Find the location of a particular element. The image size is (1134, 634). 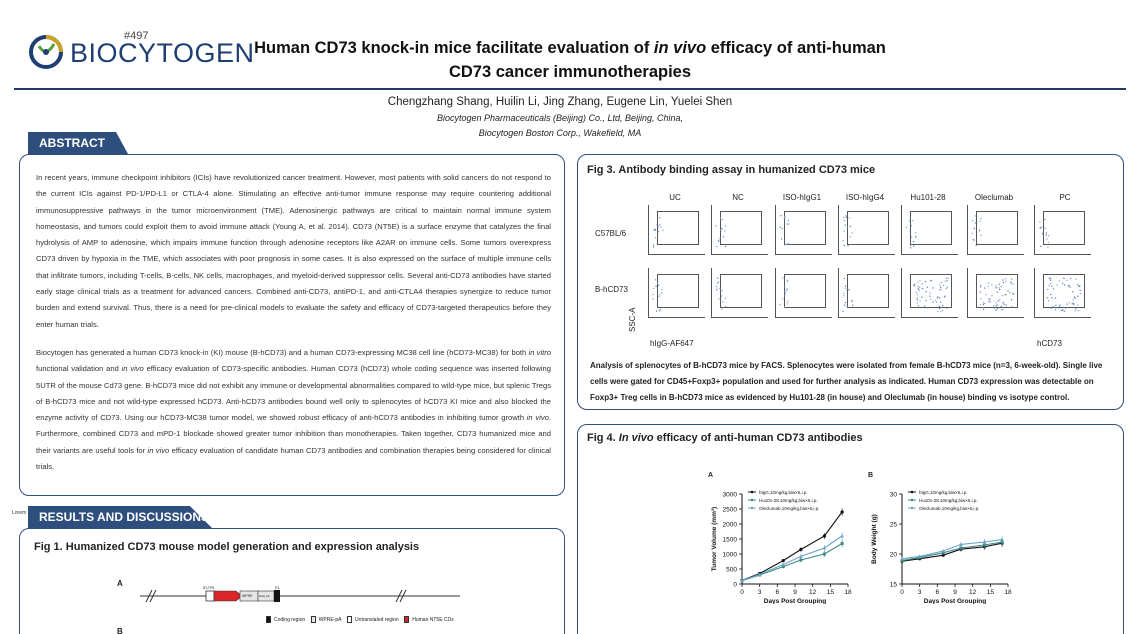

biocytogen-logo is located at coordinates (133, 52).